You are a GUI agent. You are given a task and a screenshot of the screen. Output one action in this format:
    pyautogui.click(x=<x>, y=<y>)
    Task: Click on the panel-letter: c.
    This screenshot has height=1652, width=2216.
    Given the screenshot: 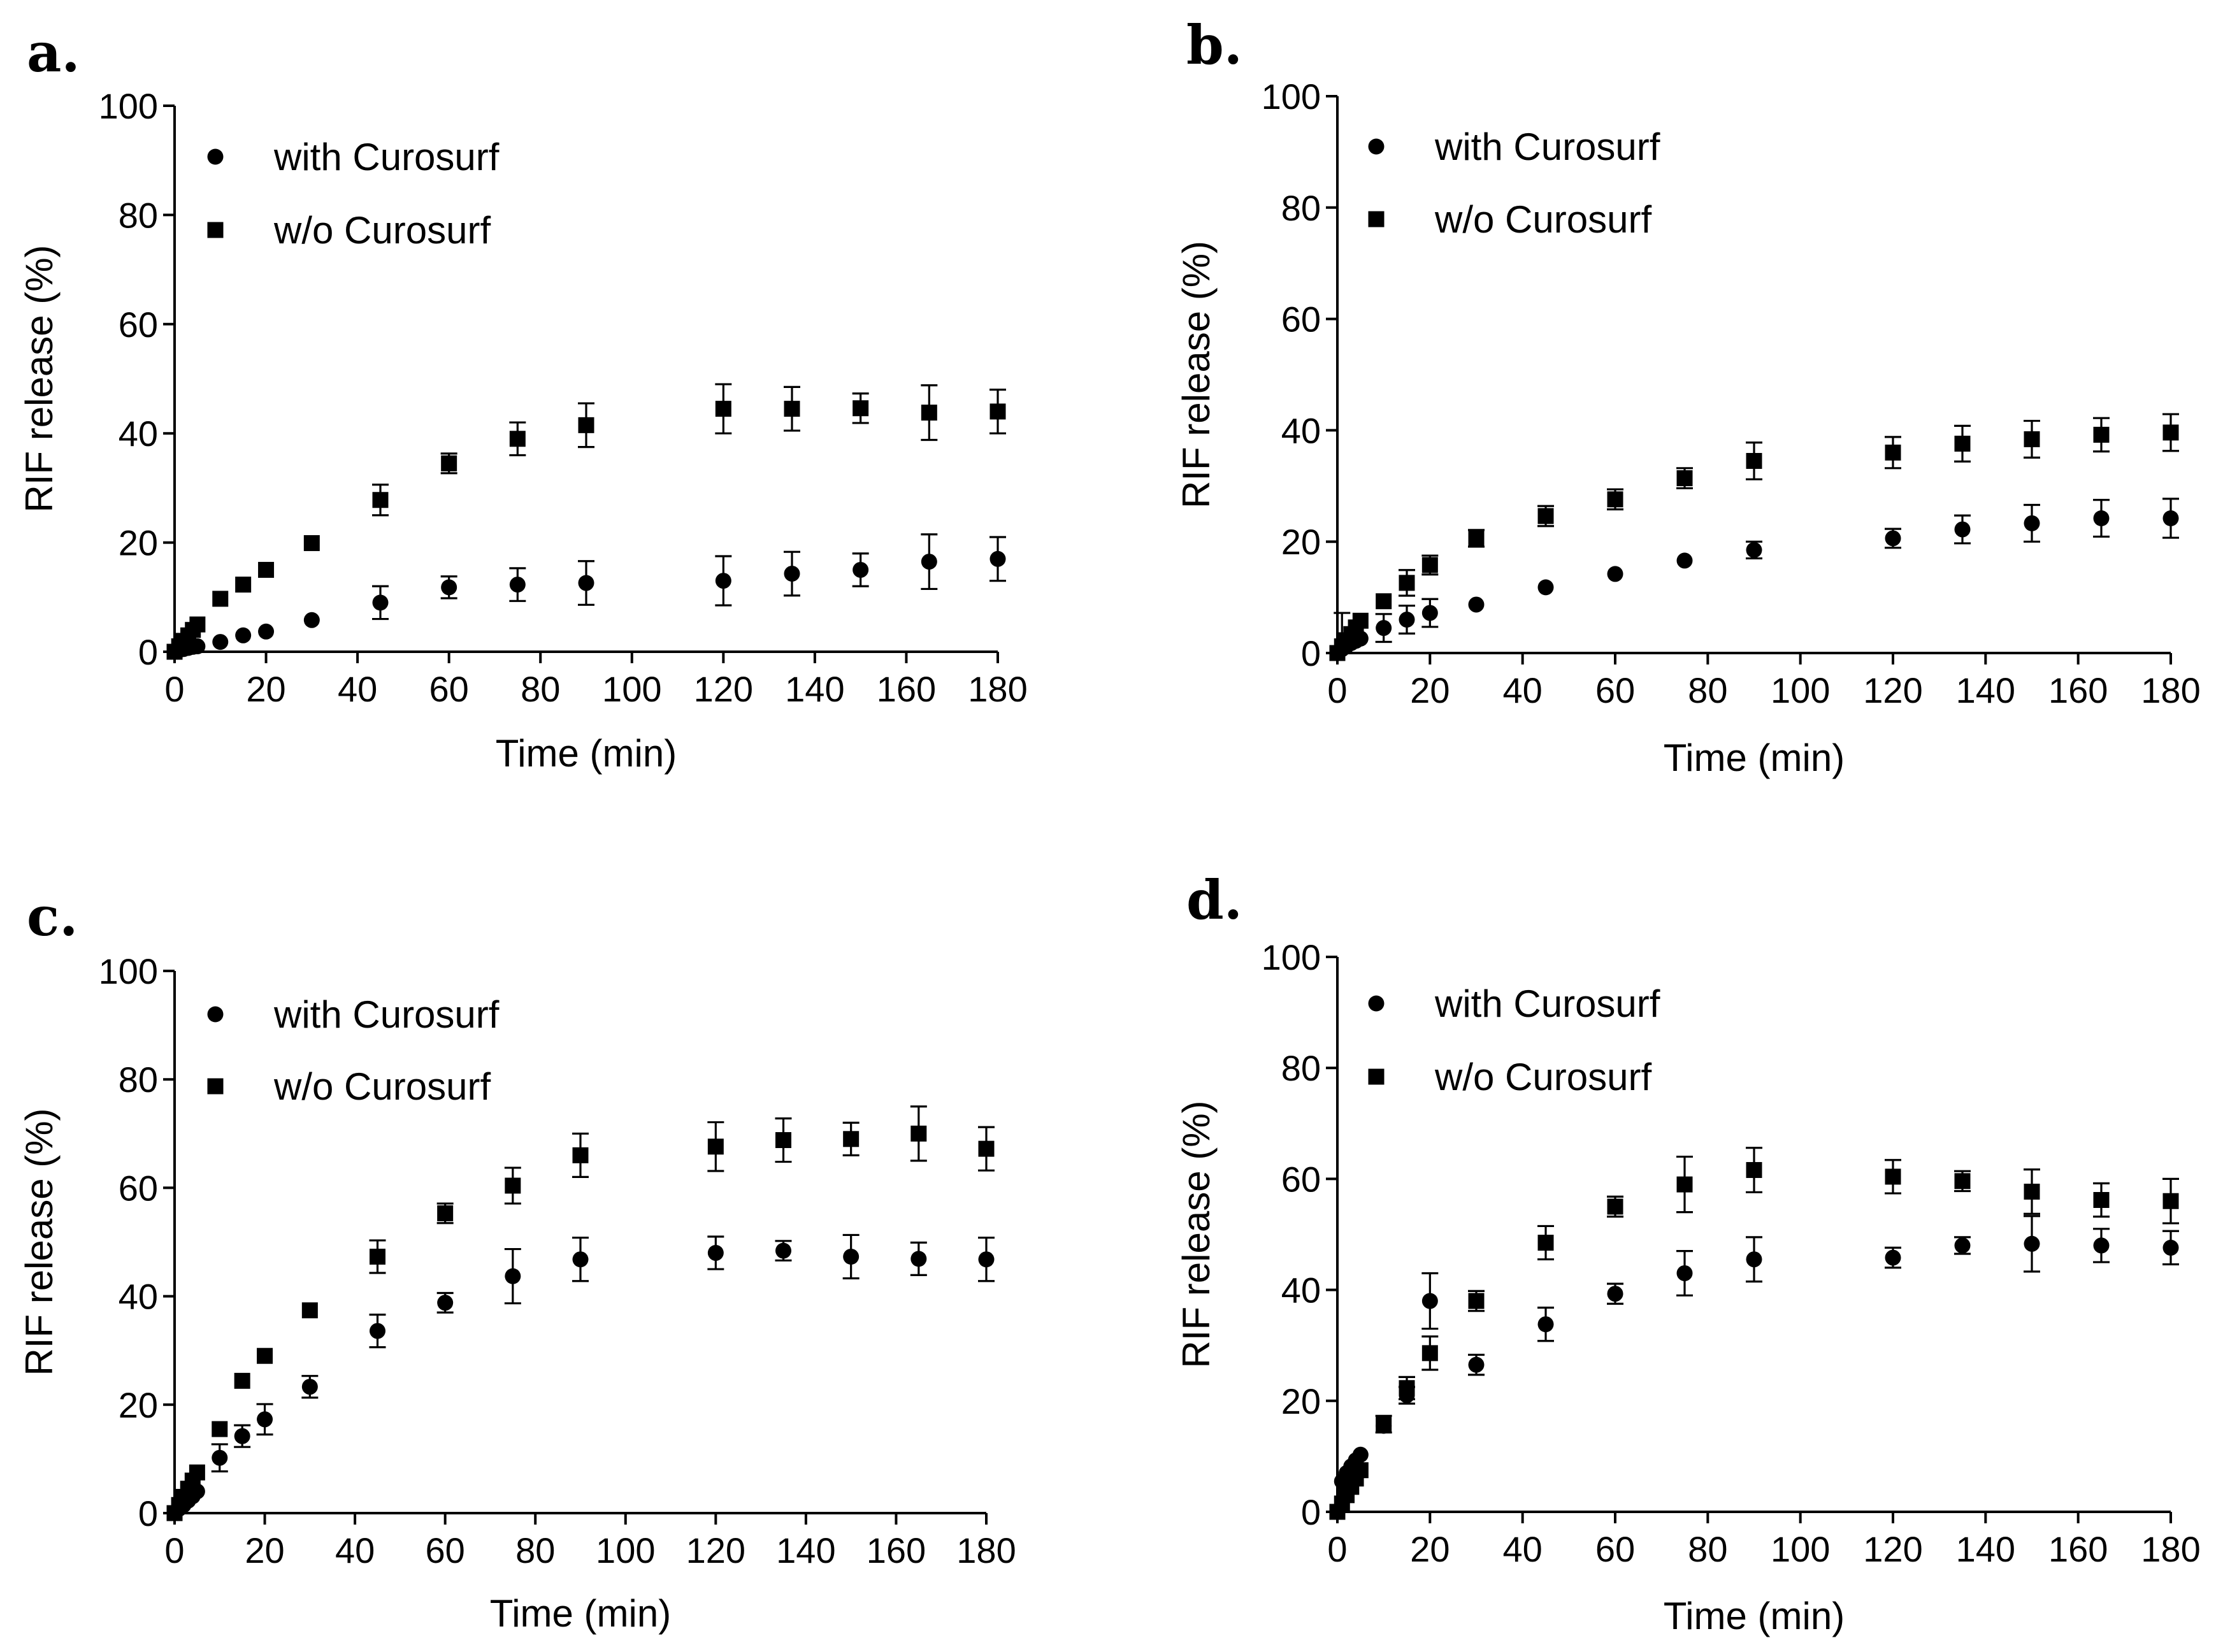 What is the action you would take?
    pyautogui.click(x=52, y=916)
    